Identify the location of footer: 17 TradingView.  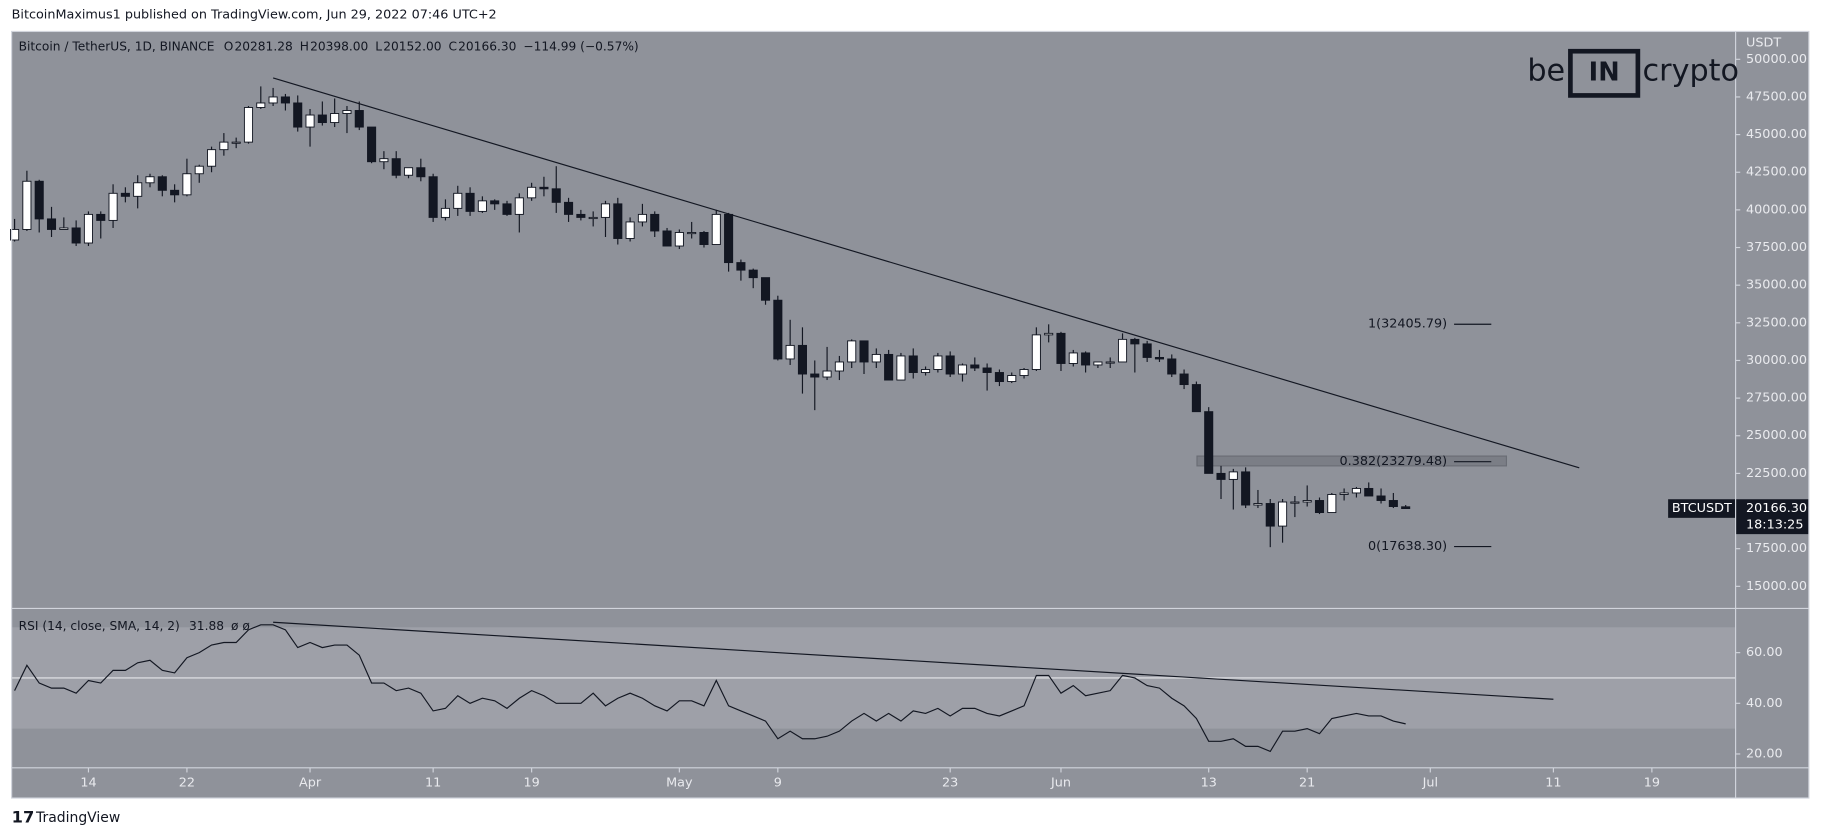
(66, 816).